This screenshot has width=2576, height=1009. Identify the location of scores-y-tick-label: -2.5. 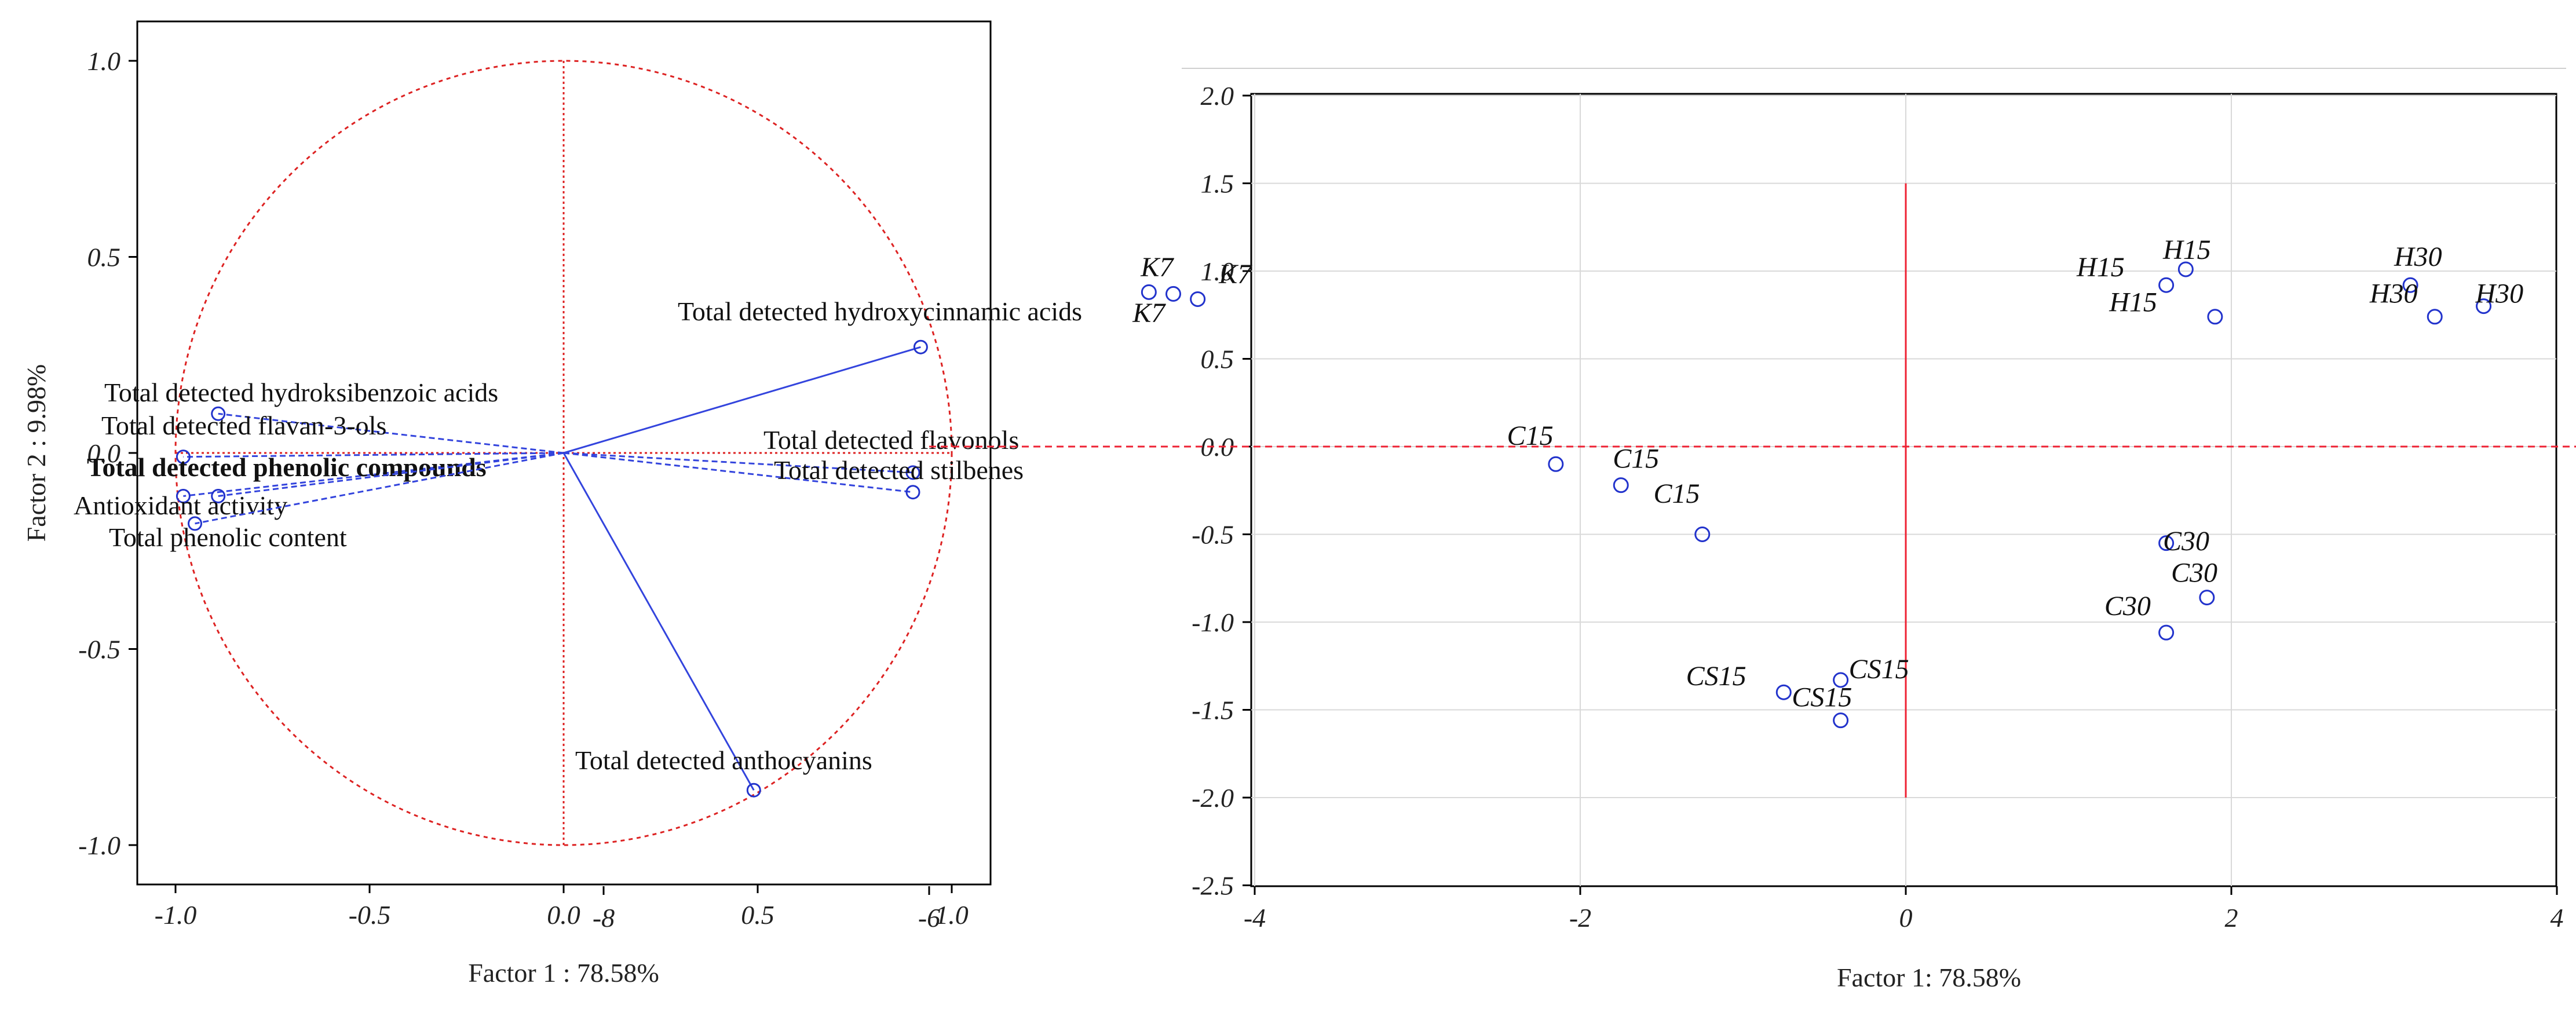
(1213, 886).